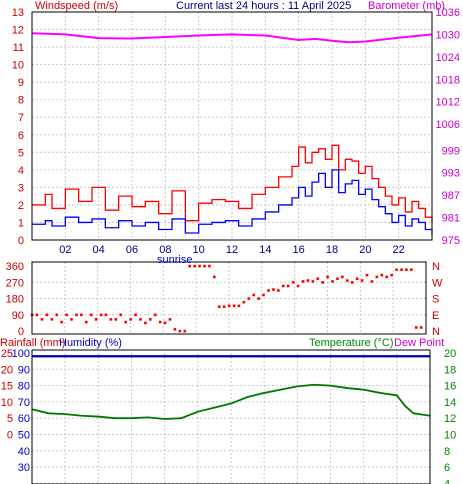 This screenshot has width=463, height=484. What do you see at coordinates (263, 6) in the screenshot?
I see `chart-title: Current last 24 hours : 11 April 2025` at bounding box center [263, 6].